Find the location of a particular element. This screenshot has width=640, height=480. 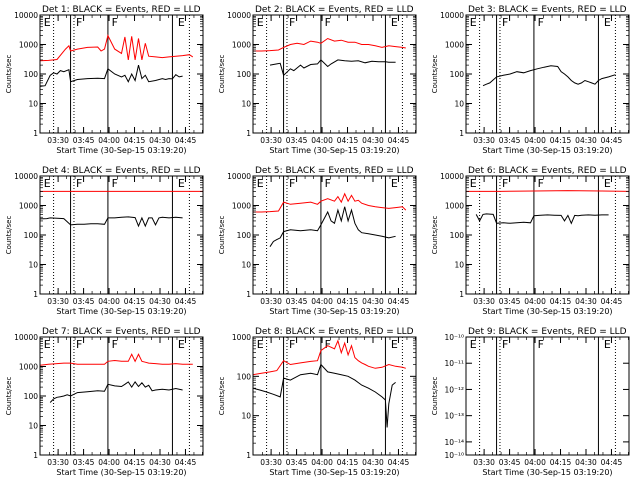

chart-title: Det 2: BLACK = Events, RED = LLD is located at coordinates (334, 10).